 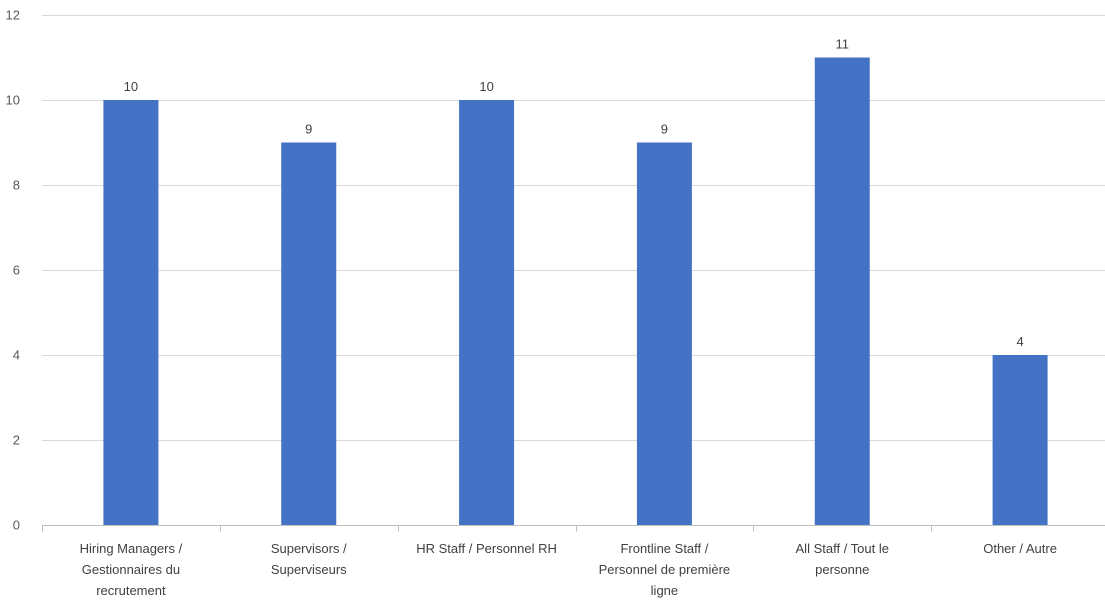 What do you see at coordinates (842, 559) in the screenshot?
I see `x-tick-label: All Staff / Tout le personne` at bounding box center [842, 559].